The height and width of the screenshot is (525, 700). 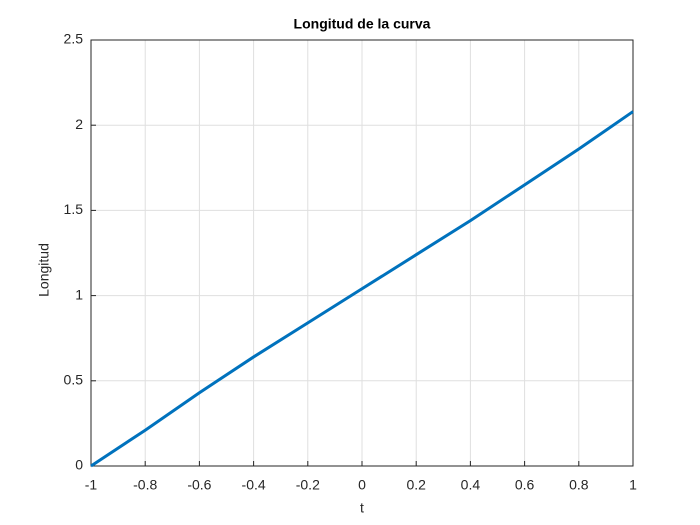 I want to click on x-tick-label: 0.6, so click(x=525, y=485).